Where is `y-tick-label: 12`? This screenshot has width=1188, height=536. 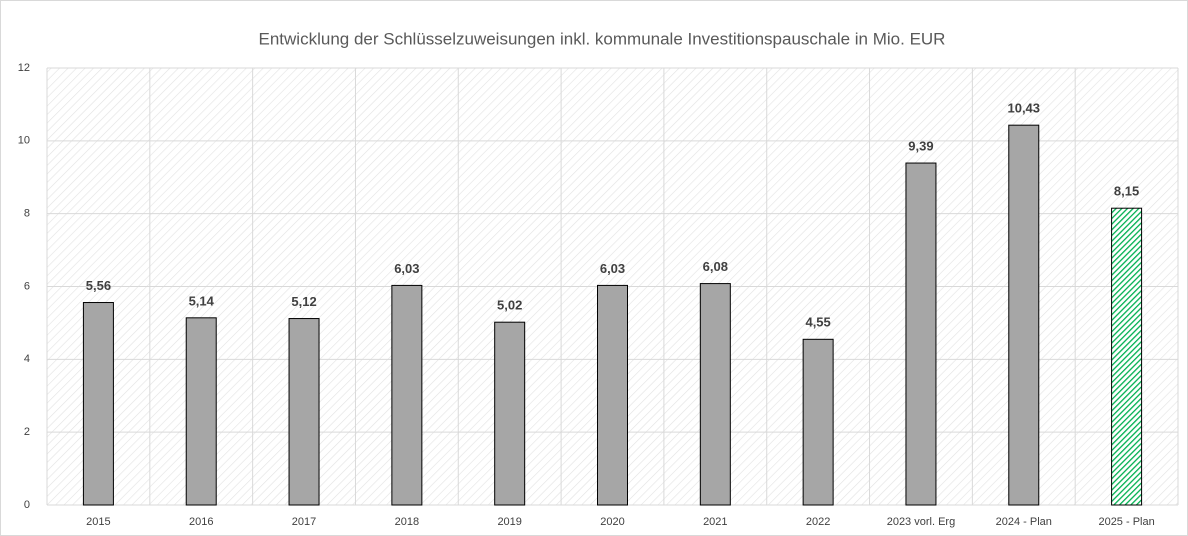 y-tick-label: 12 is located at coordinates (24, 68).